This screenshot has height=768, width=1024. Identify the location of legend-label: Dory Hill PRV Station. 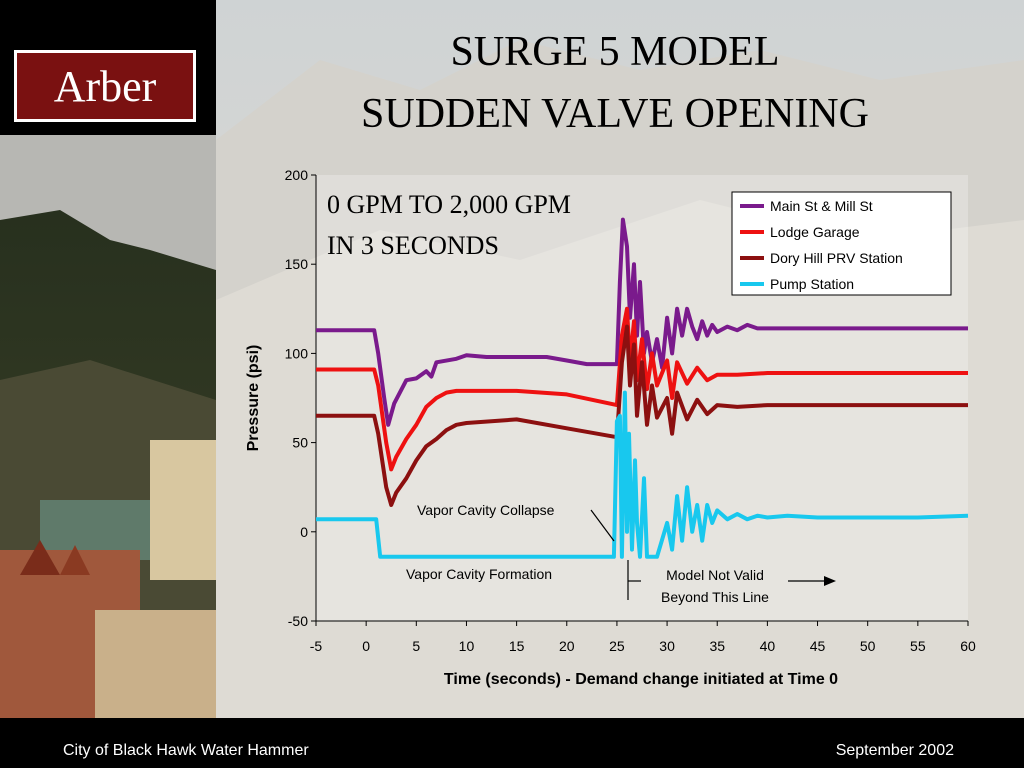
(836, 258).